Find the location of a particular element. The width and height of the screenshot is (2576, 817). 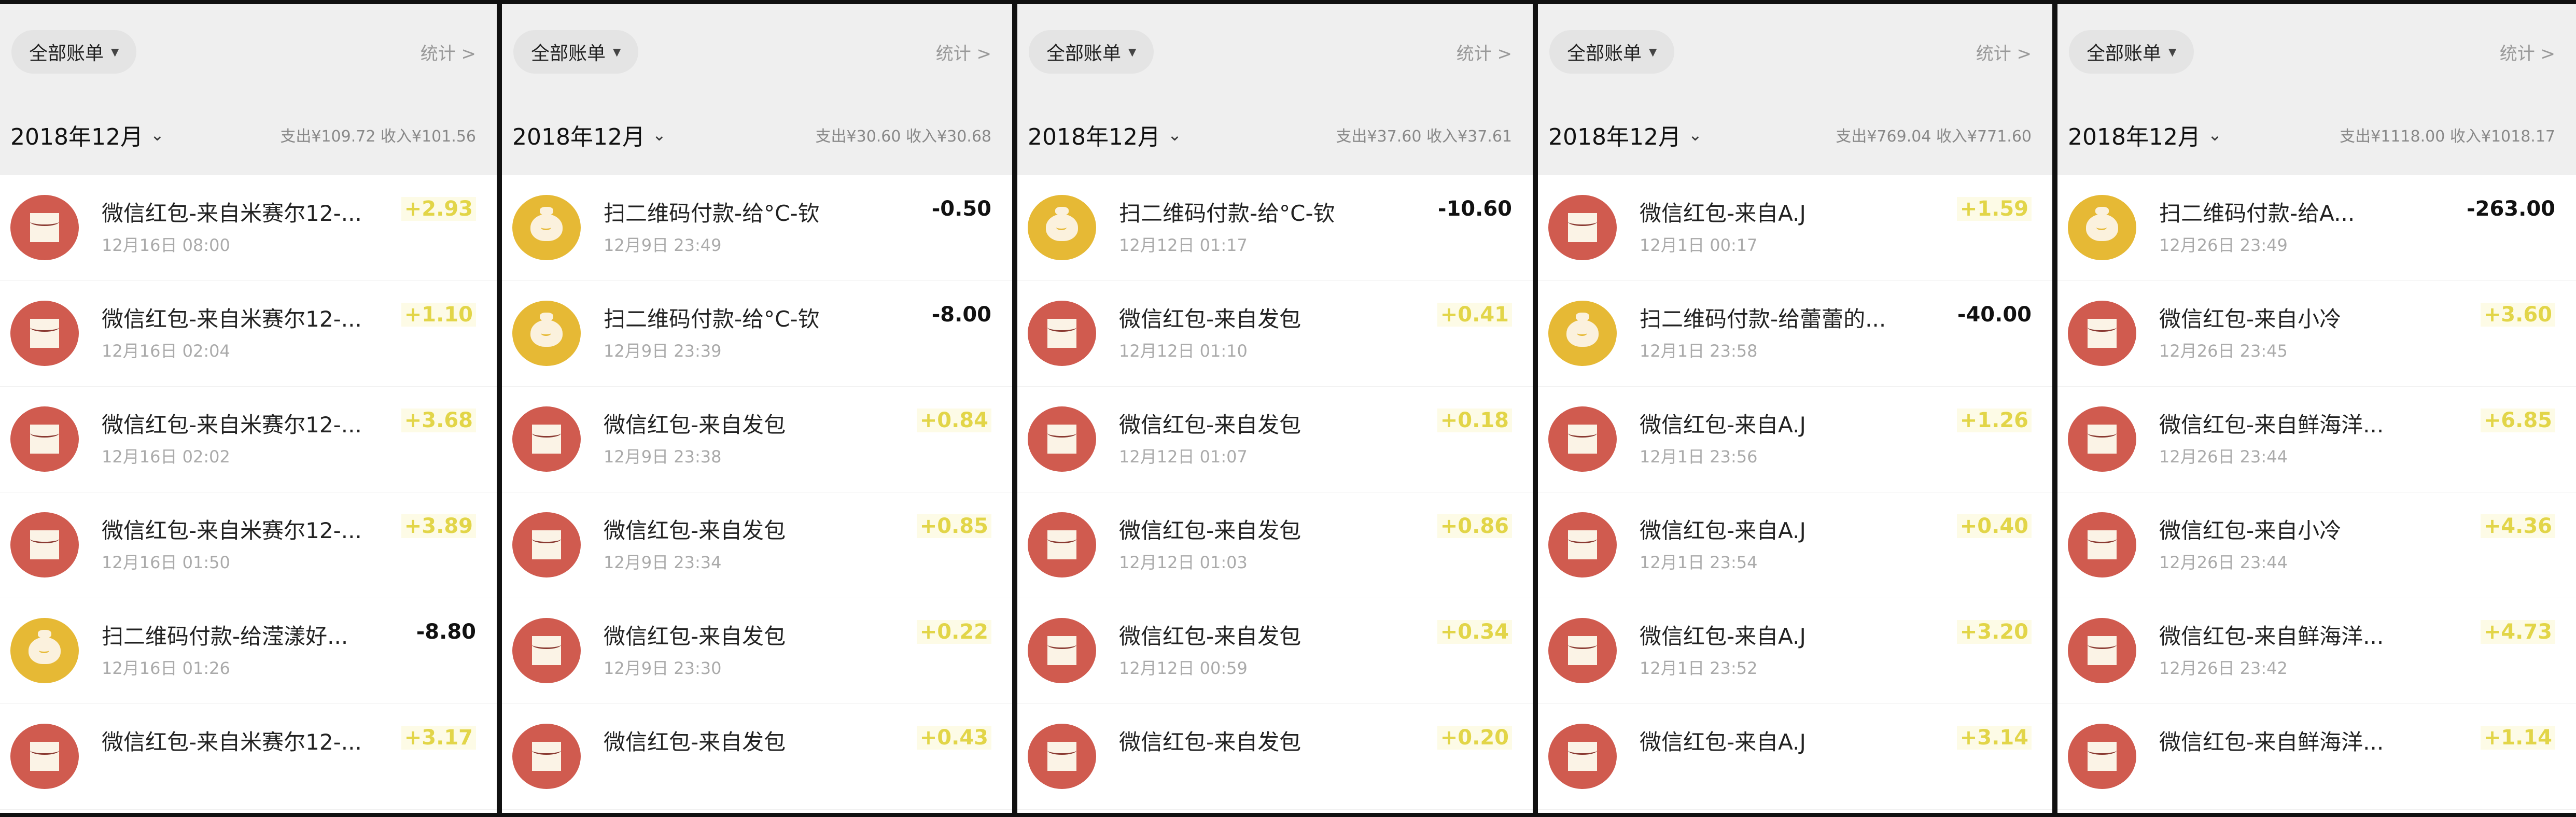

transaction-title: 扫二维码付款-给°C-钦 is located at coordinates (712, 214).